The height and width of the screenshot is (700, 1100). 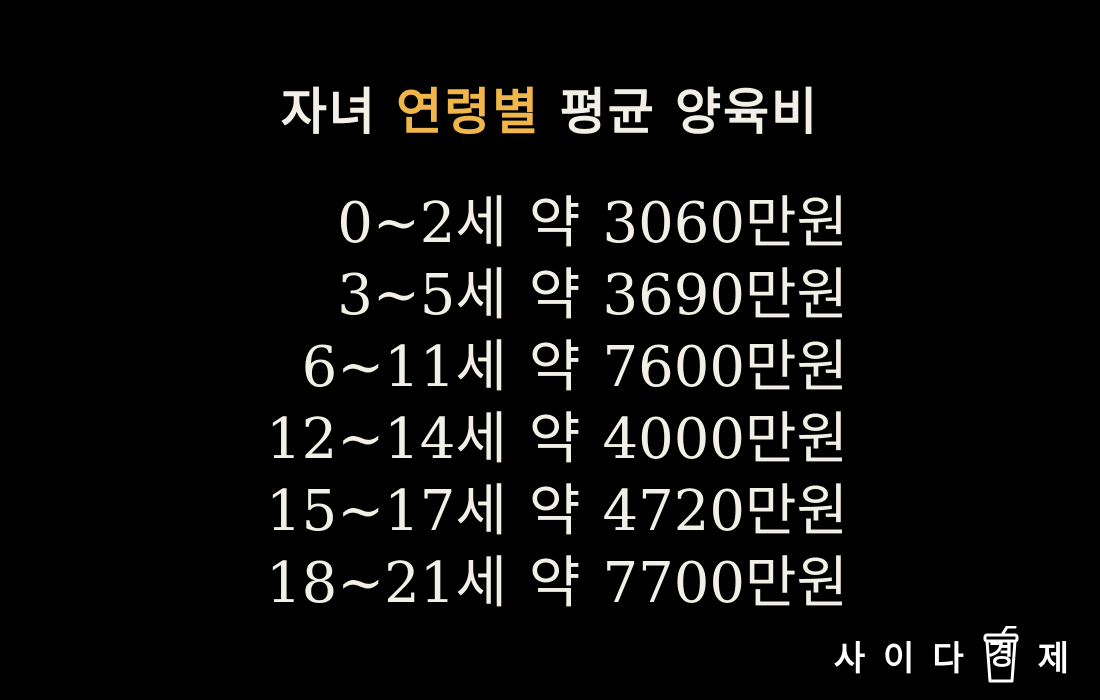 I want to click on list-item: 0~2세 약 3060만원, so click(x=592, y=224).